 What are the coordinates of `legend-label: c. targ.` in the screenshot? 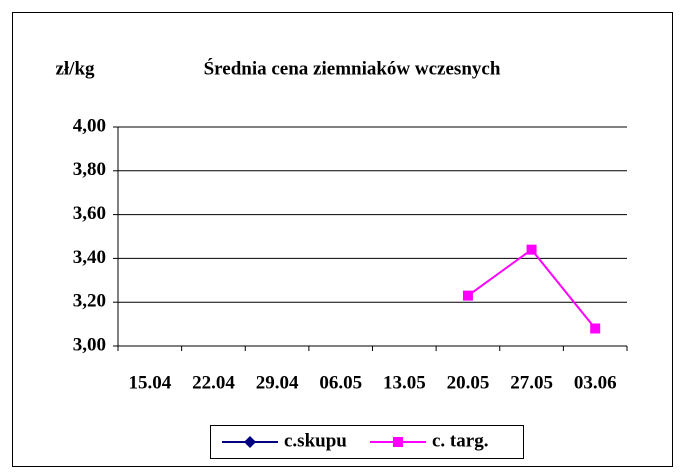 It's located at (460, 440).